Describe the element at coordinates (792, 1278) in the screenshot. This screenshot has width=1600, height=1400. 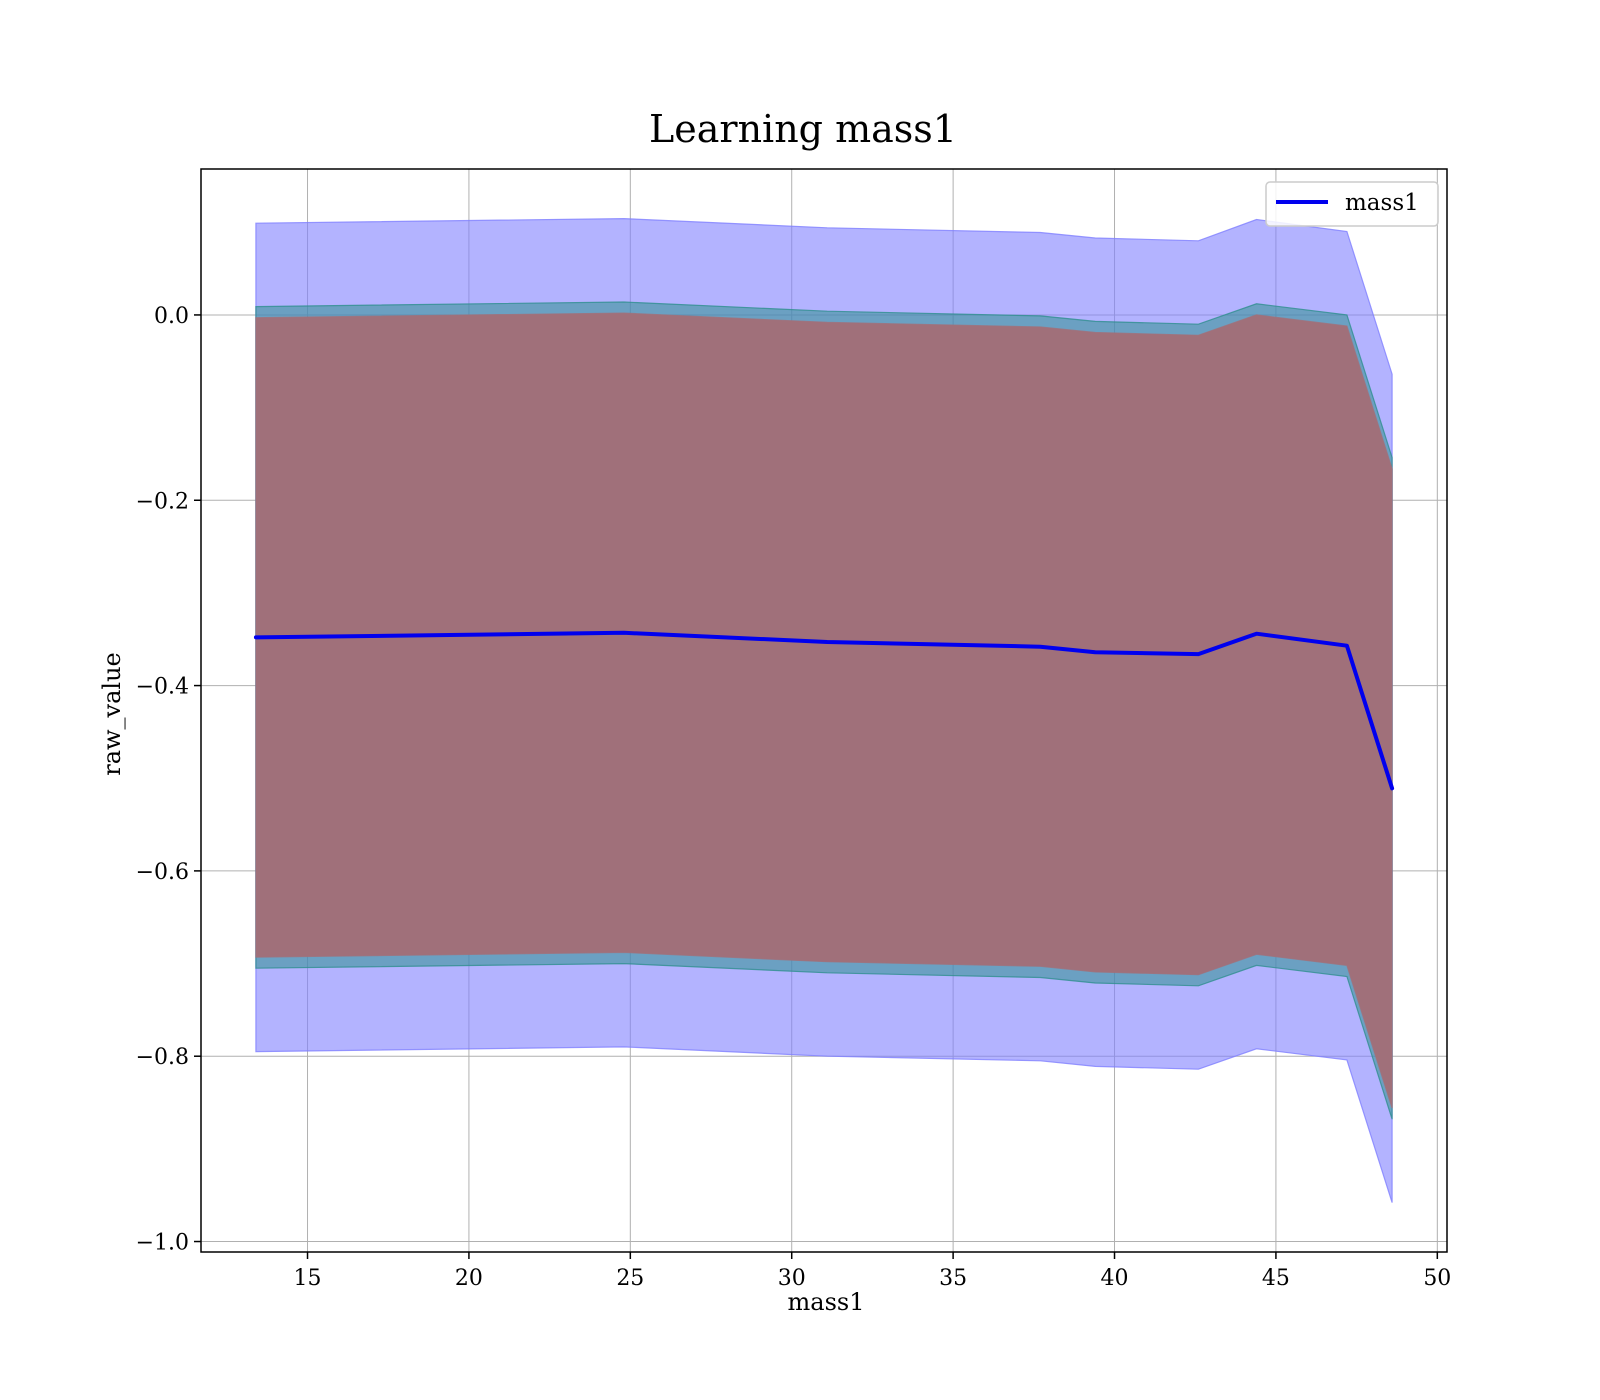
I see `x-tick-label-3: 30` at that location.